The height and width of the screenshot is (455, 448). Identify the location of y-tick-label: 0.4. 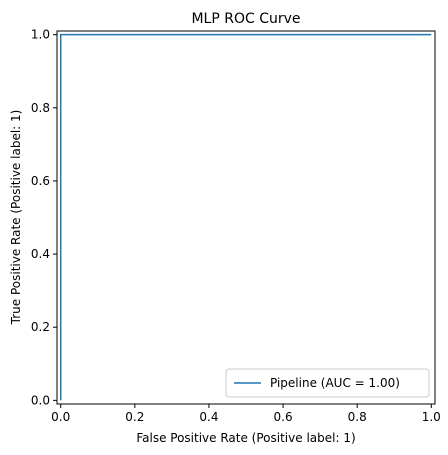
(40, 254).